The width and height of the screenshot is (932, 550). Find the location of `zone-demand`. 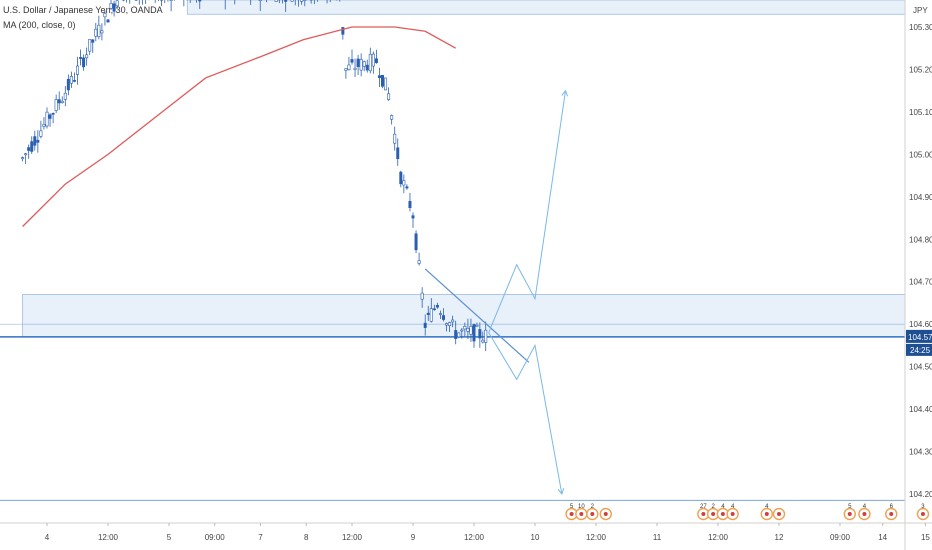

zone-demand is located at coordinates (464, 316).